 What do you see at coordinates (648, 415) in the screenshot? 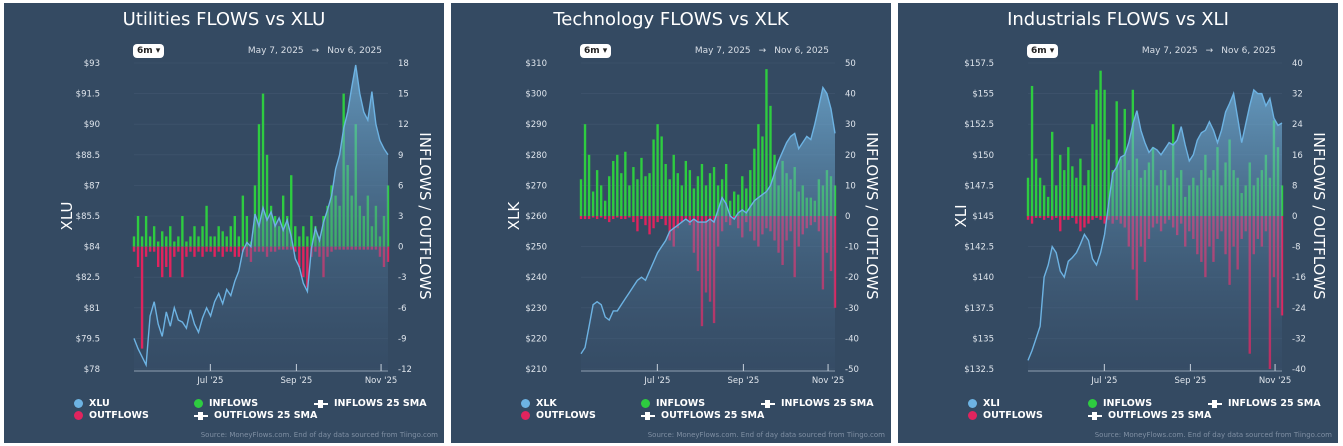
I see `sma-line-icon` at bounding box center [648, 415].